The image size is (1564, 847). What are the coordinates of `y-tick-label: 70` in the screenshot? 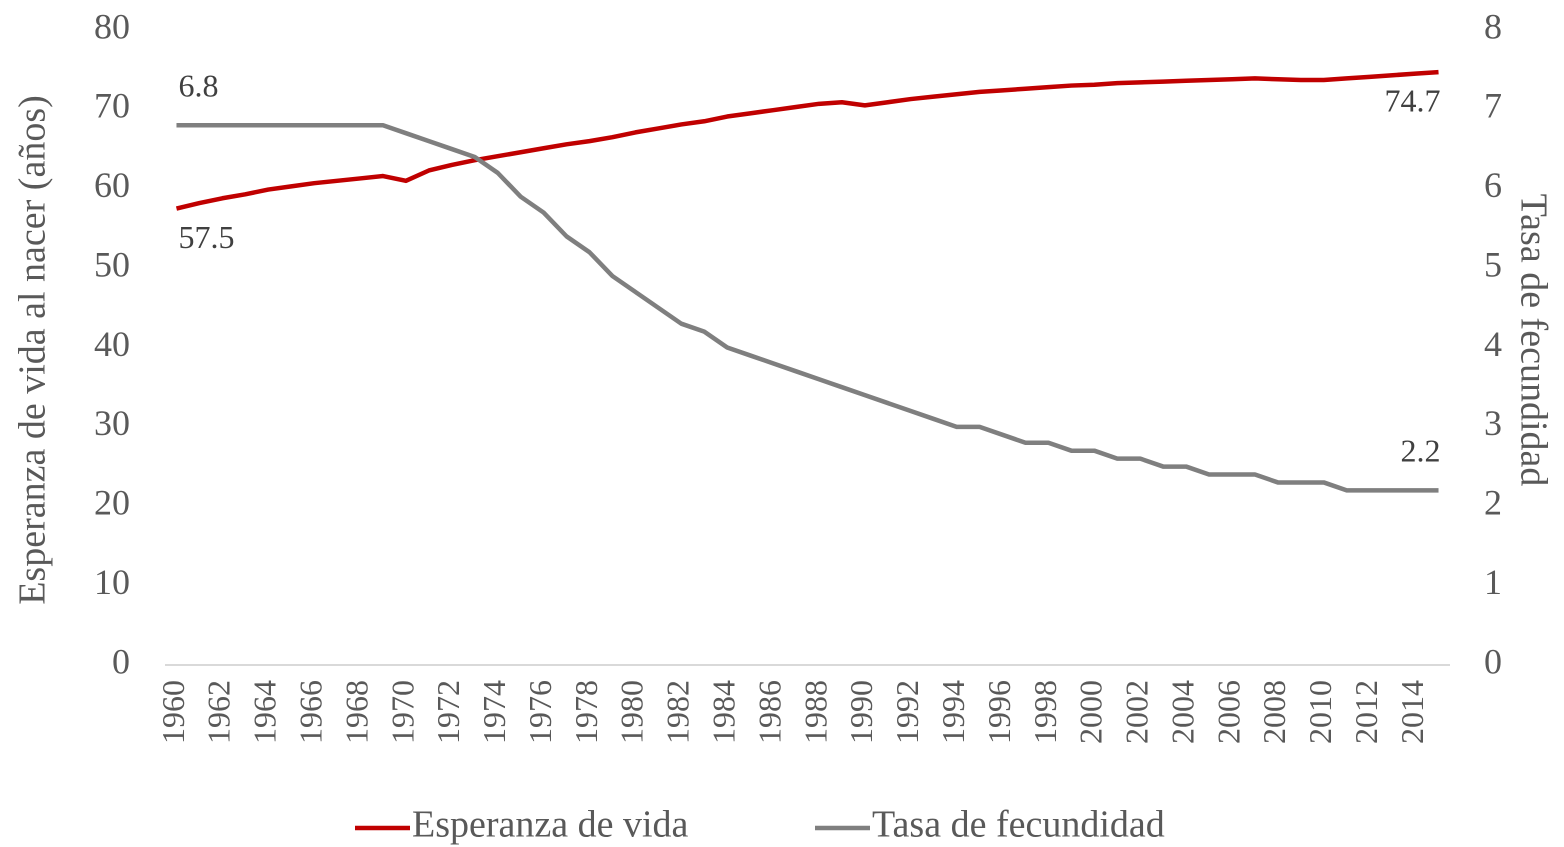 It's located at (112, 106).